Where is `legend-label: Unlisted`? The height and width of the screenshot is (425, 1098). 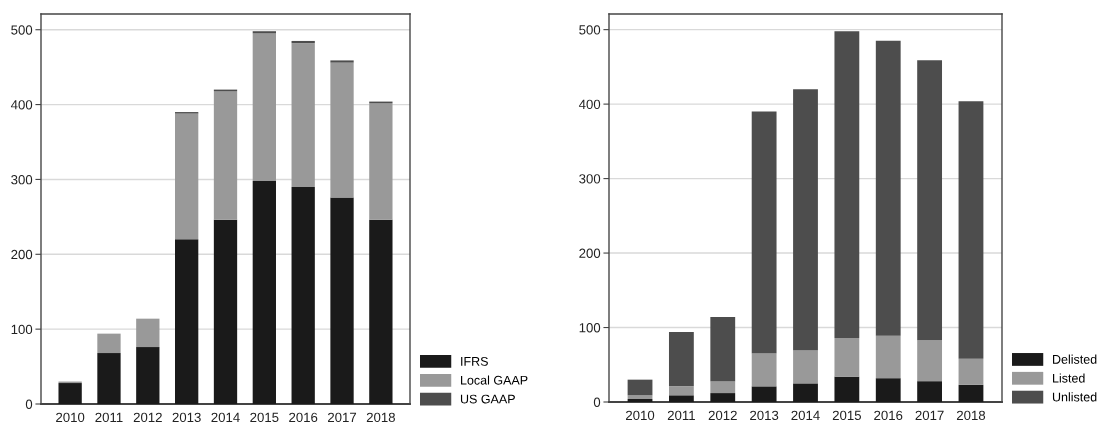 legend-label: Unlisted is located at coordinates (1074, 397).